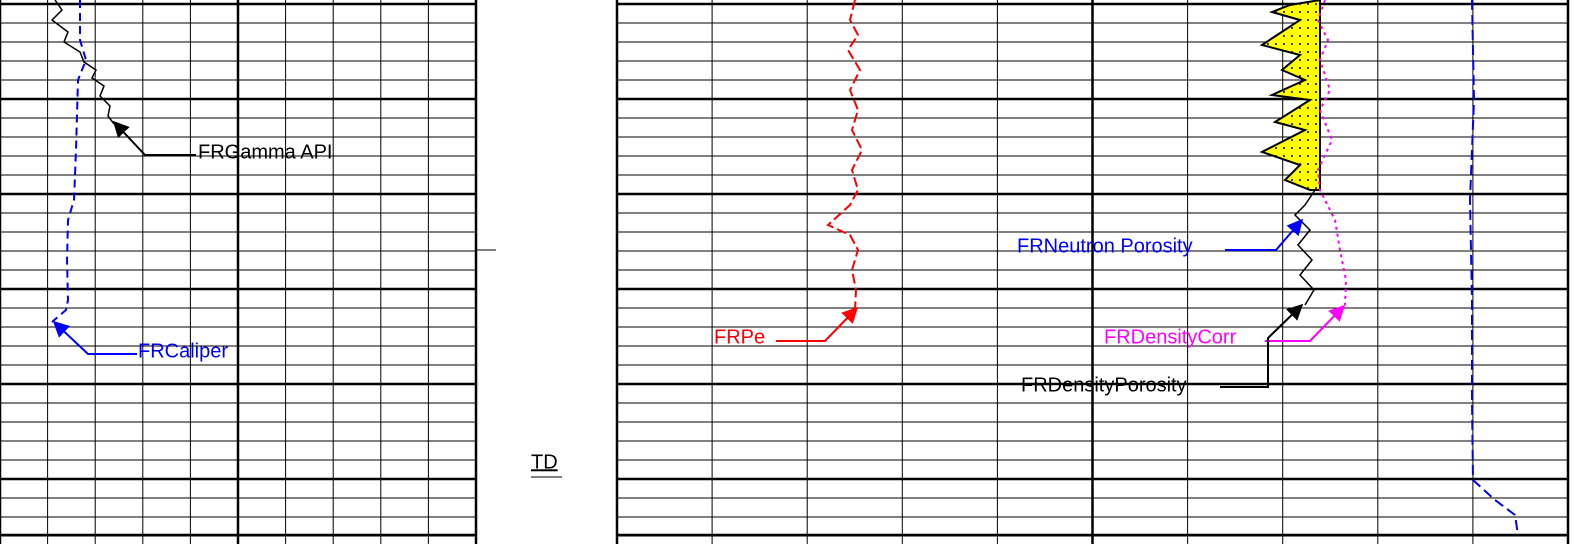  What do you see at coordinates (154, 138) in the screenshot?
I see `gamma-leader` at bounding box center [154, 138].